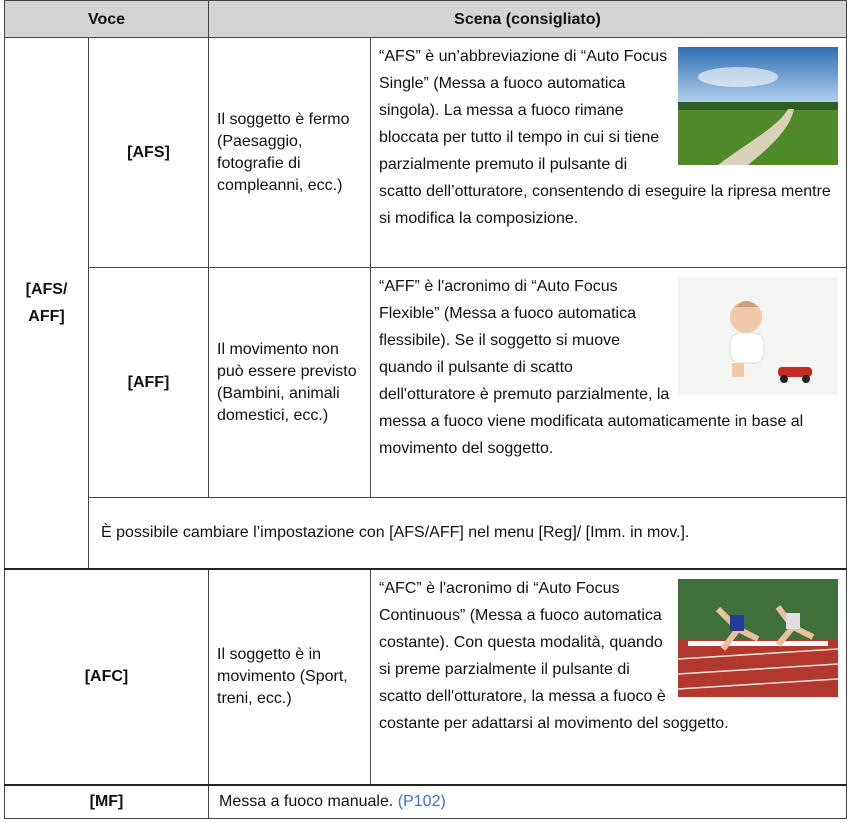  Describe the element at coordinates (106, 676) in the screenshot. I see `mode-label: [AFC]` at that location.